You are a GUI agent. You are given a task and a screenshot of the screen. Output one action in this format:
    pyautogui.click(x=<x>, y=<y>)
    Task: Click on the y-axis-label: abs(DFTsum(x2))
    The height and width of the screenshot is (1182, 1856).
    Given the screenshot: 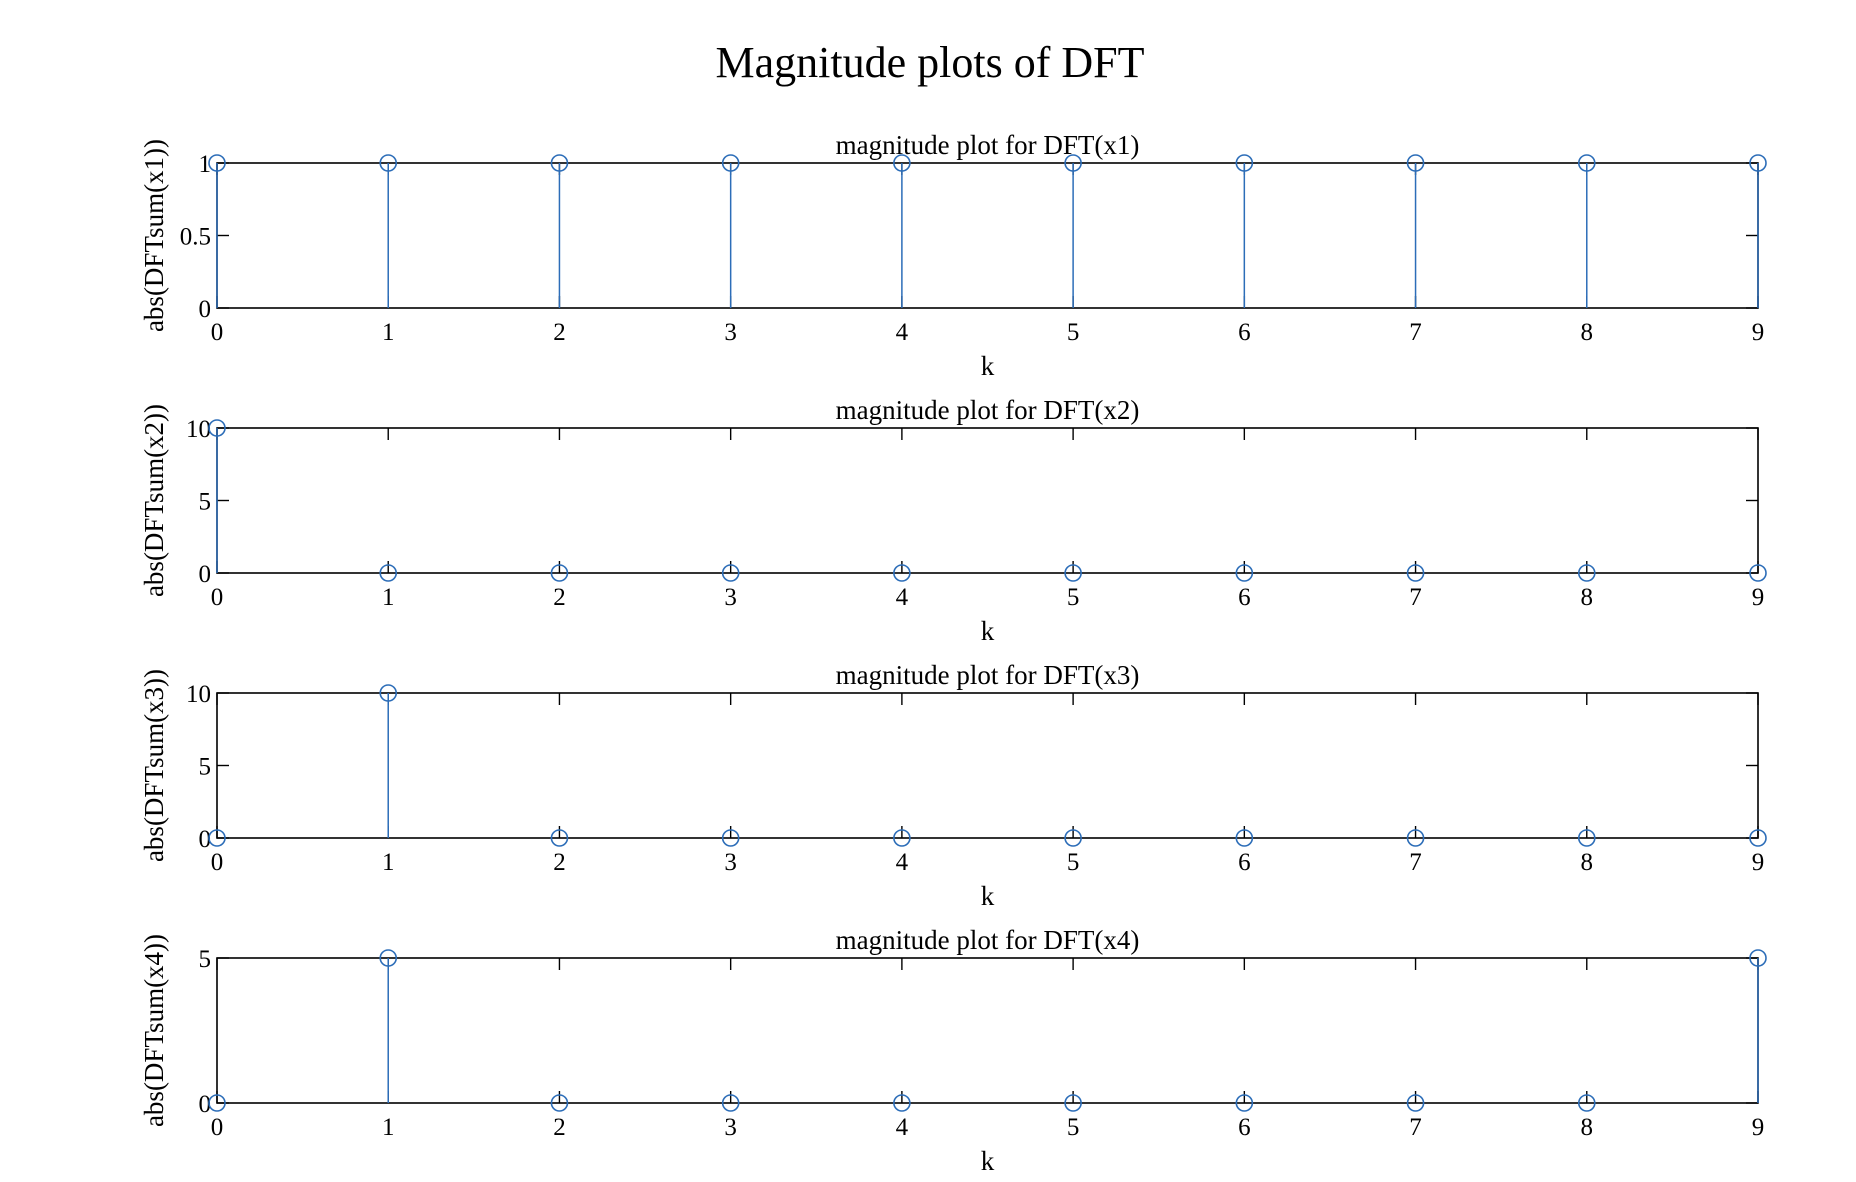 What is the action you would take?
    pyautogui.click(x=154, y=500)
    